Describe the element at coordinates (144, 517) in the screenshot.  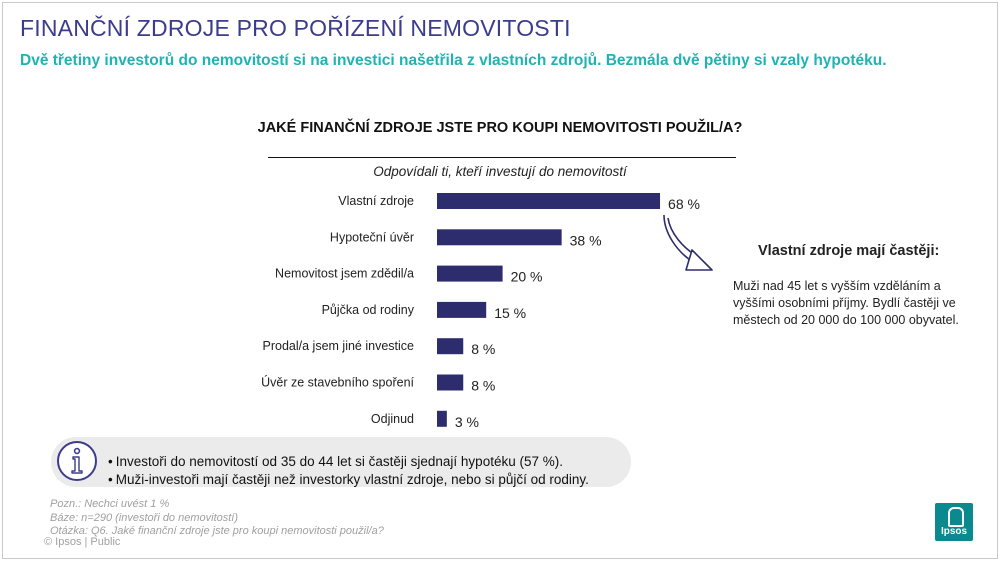
I see `note-base: Báze: n=290 (investoři do nemovitostí)` at that location.